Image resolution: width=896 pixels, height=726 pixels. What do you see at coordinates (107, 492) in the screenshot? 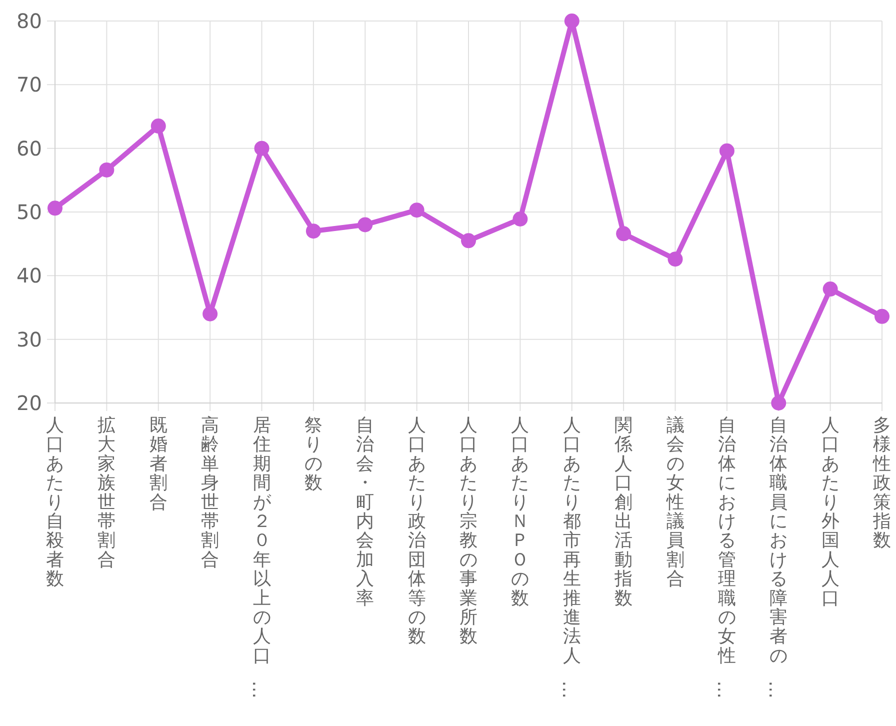
I see `x-tick-label: 拡大家族世帯割合` at bounding box center [107, 492].